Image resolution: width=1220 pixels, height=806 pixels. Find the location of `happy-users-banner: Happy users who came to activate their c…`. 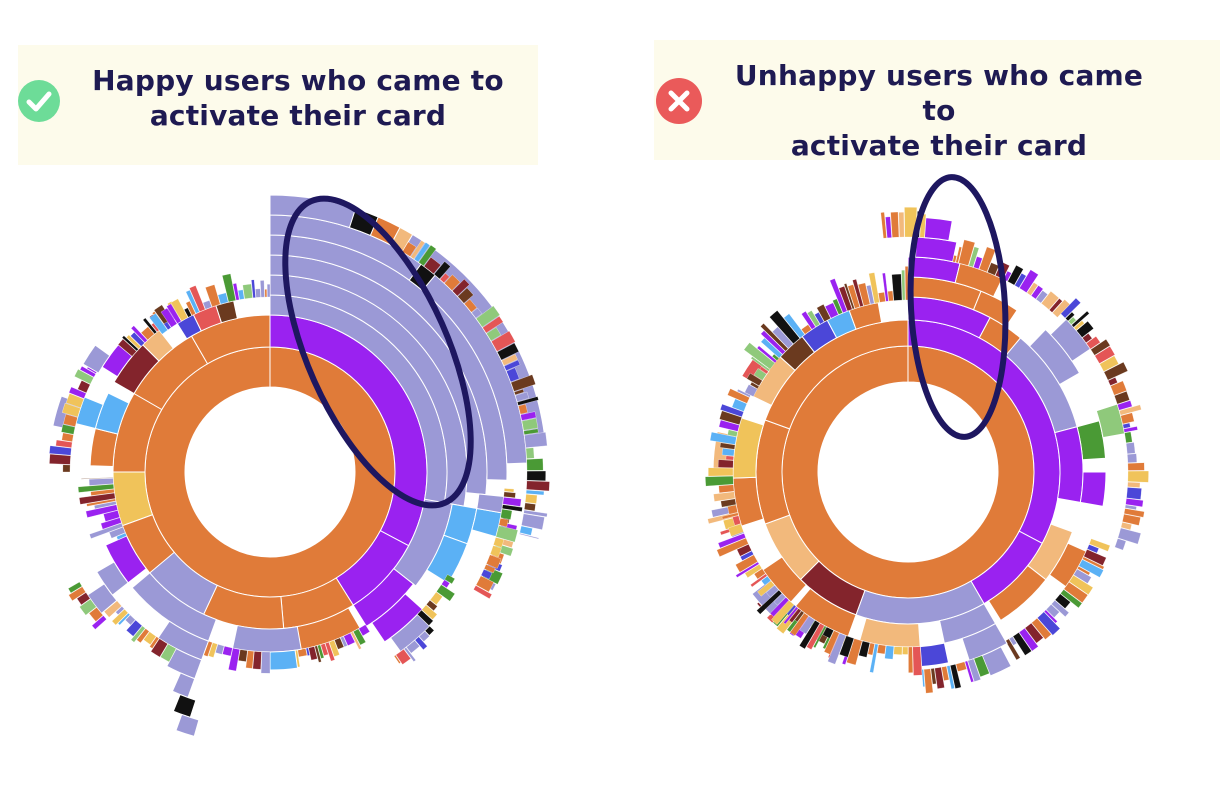

happy-users-banner: Happy users who came to activate their c… is located at coordinates (278, 105).